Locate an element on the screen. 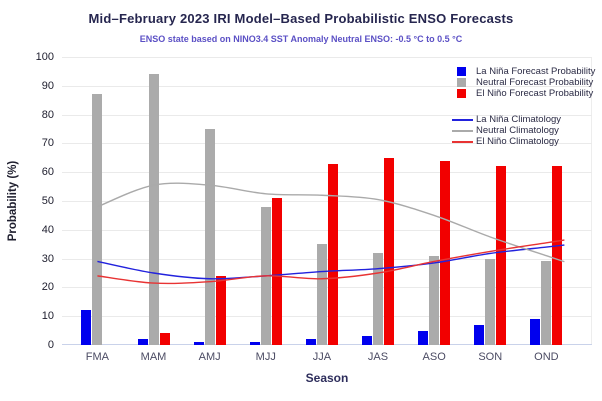 The width and height of the screenshot is (602, 401). bar-la-nina-forecast-jja is located at coordinates (310, 342).